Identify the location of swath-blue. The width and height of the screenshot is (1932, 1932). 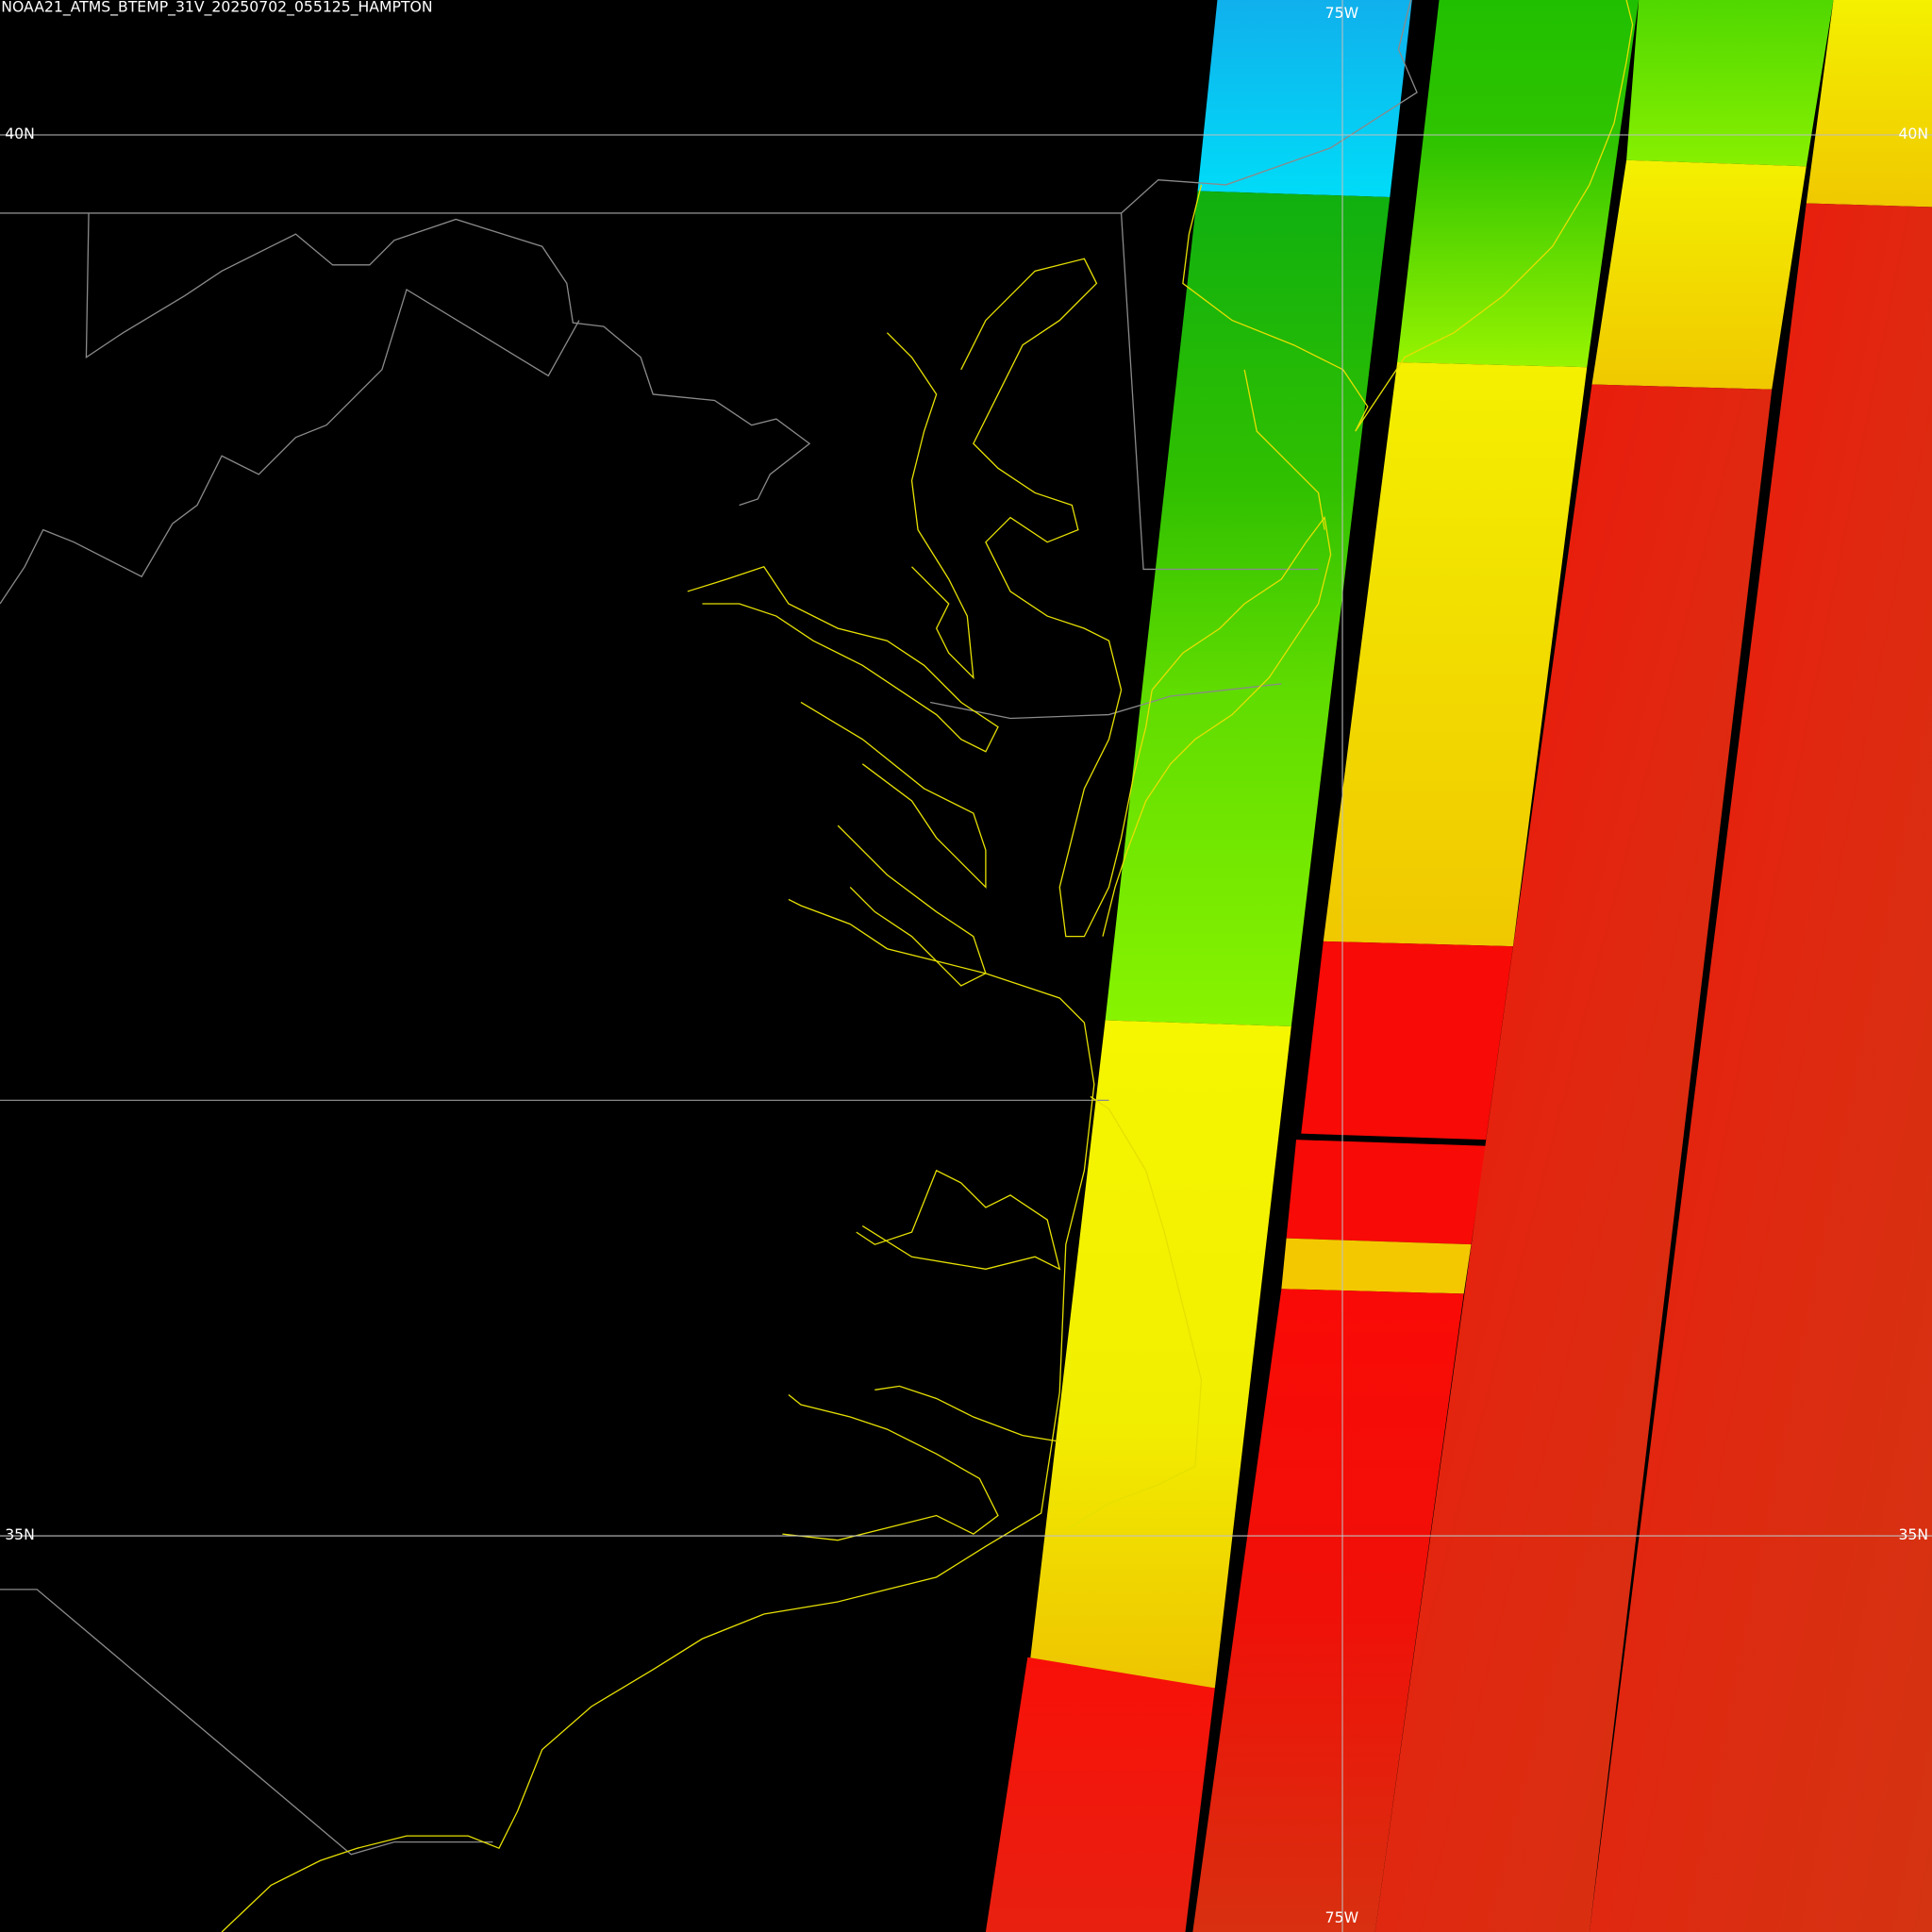
(1304, 98).